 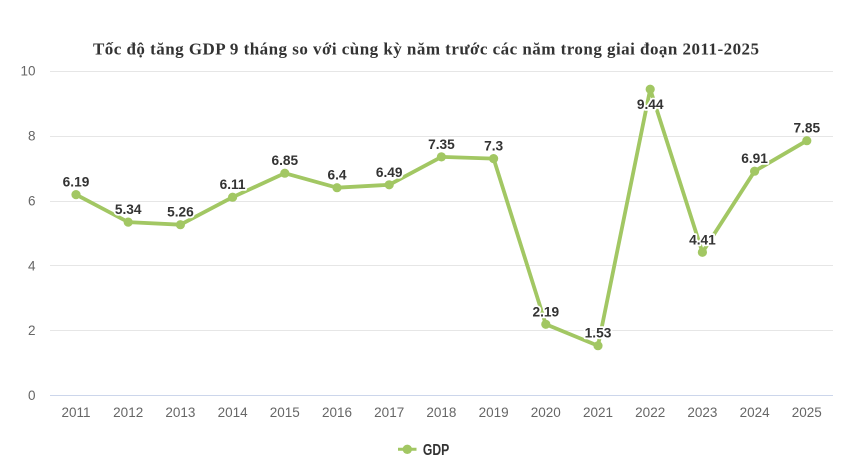 I want to click on svg-text: 2020, so click(x=546, y=412).